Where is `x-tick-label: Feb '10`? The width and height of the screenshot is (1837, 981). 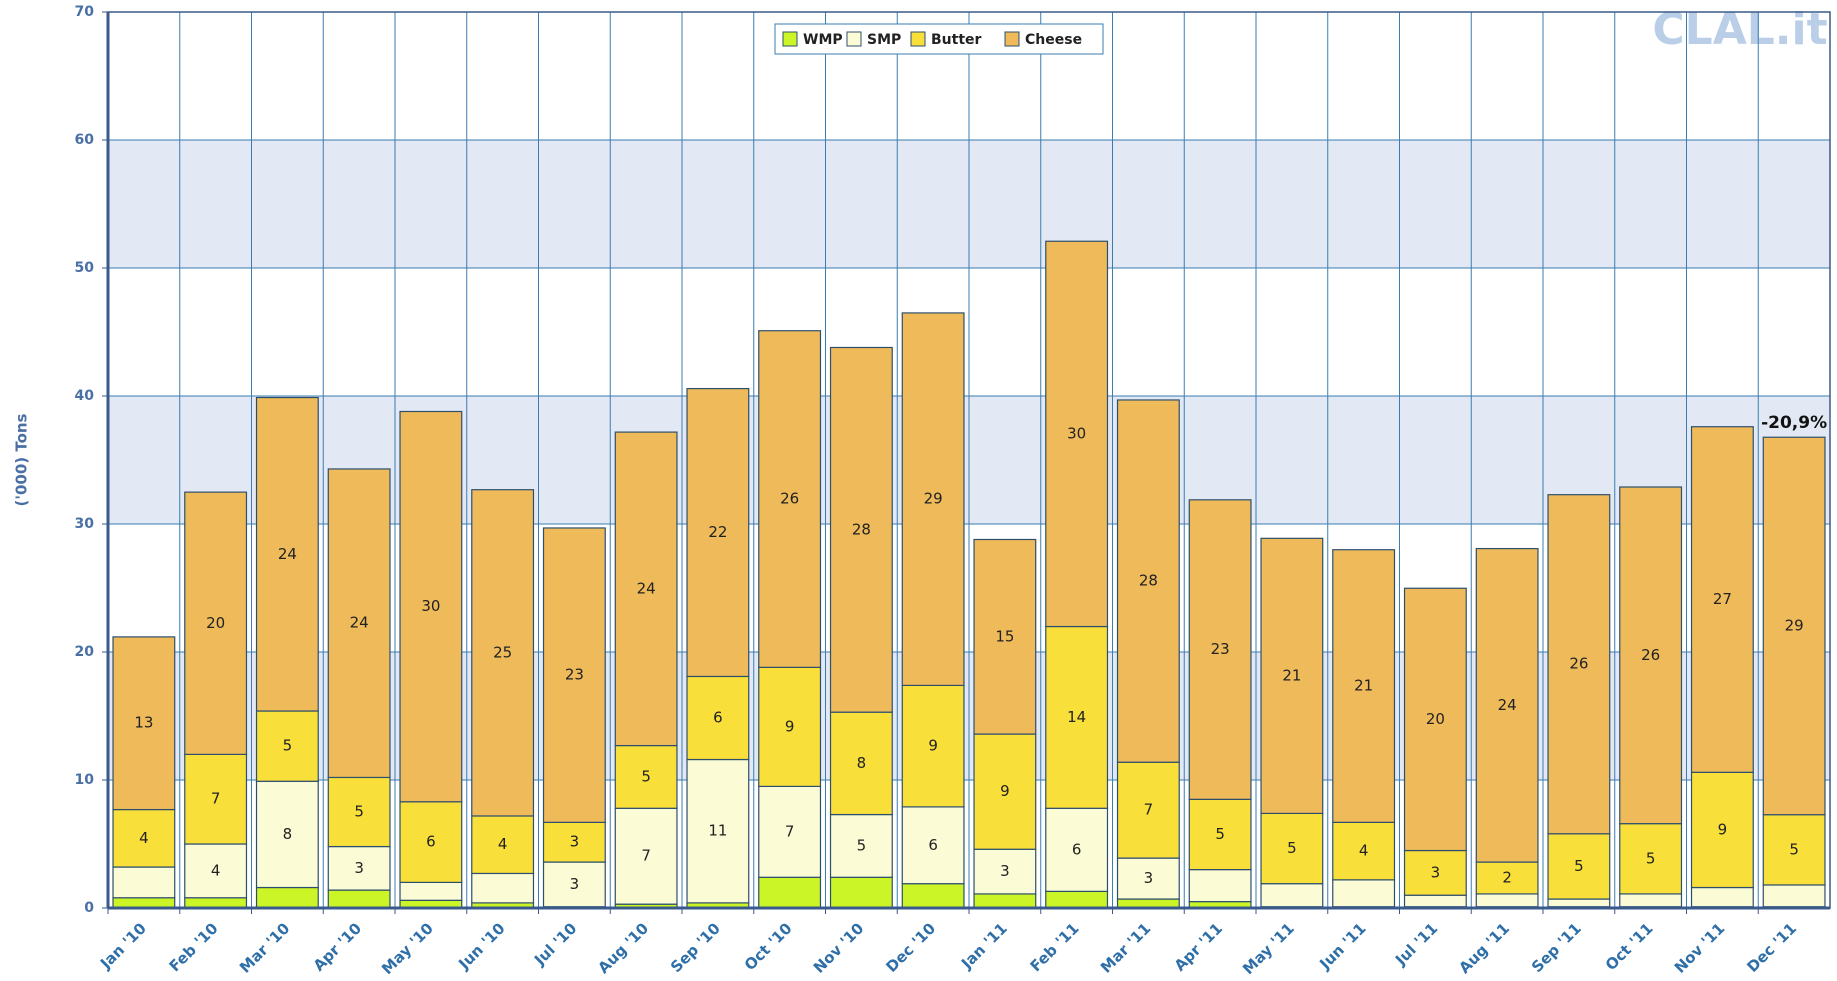
x-tick-label: Feb '10 is located at coordinates (194, 947).